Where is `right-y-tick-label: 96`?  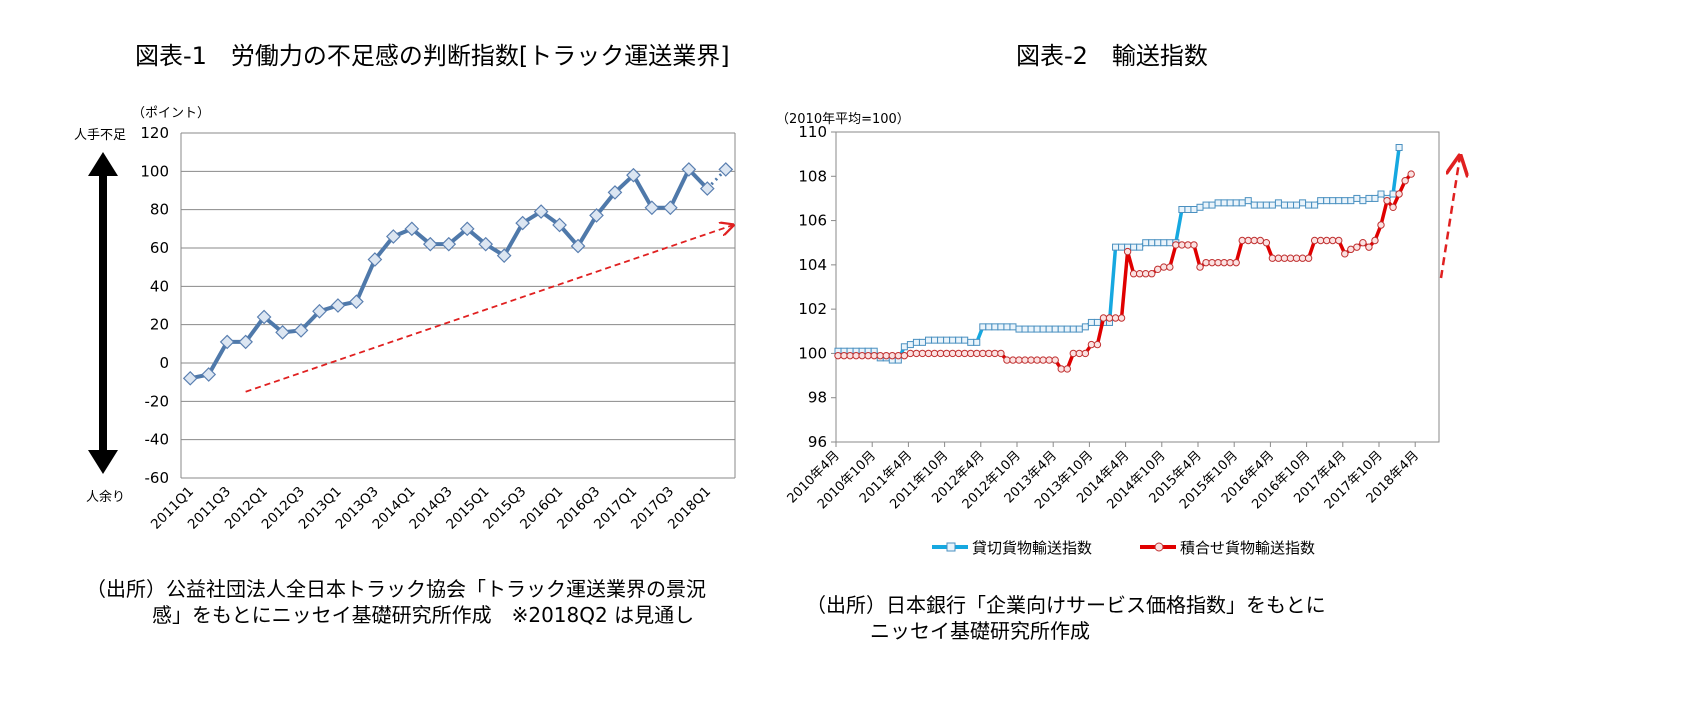 right-y-tick-label: 96 is located at coordinates (817, 442).